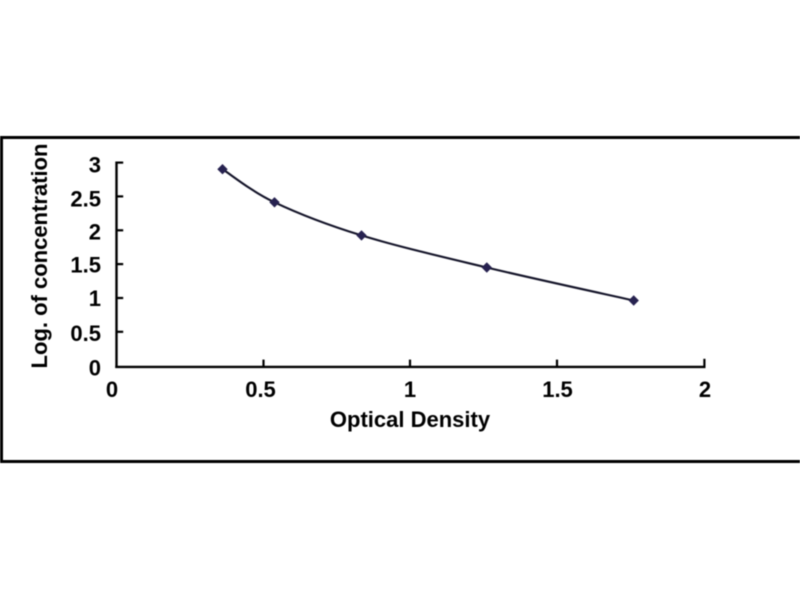 Image resolution: width=800 pixels, height=600 pixels. What do you see at coordinates (95, 165) in the screenshot?
I see `svg-text: 3` at bounding box center [95, 165].